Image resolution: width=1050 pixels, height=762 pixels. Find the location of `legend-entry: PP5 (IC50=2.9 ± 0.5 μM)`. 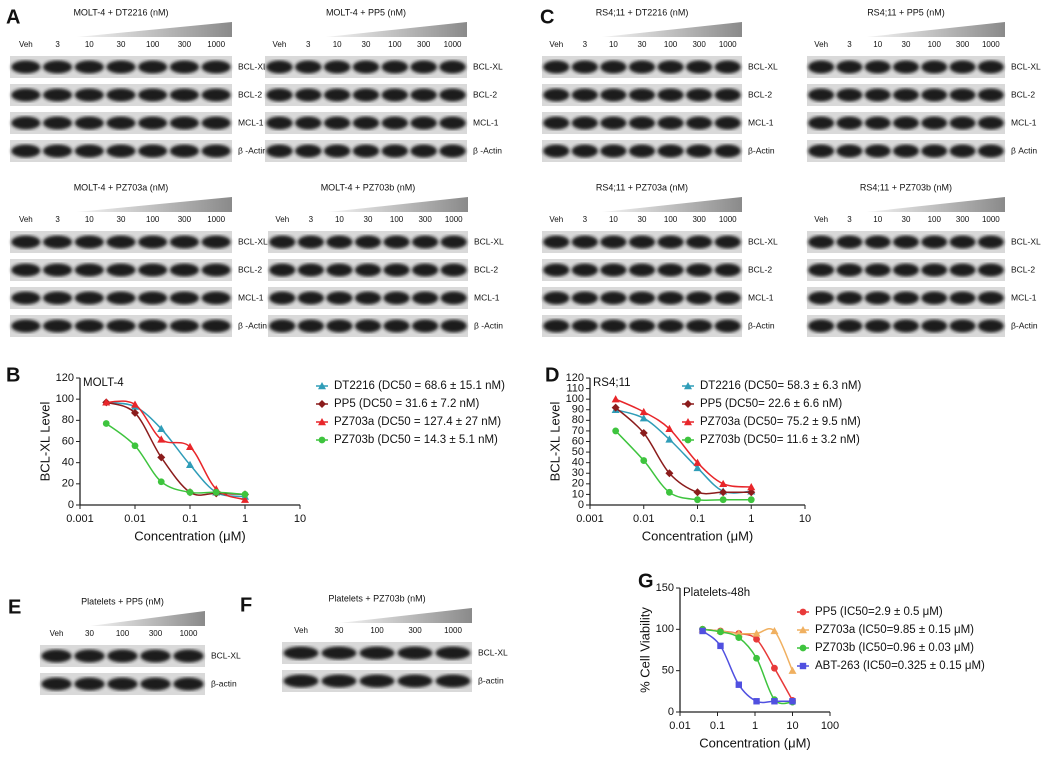

legend-entry: PP5 (IC50=2.9 ± 0.5 μM) is located at coordinates (879, 612).